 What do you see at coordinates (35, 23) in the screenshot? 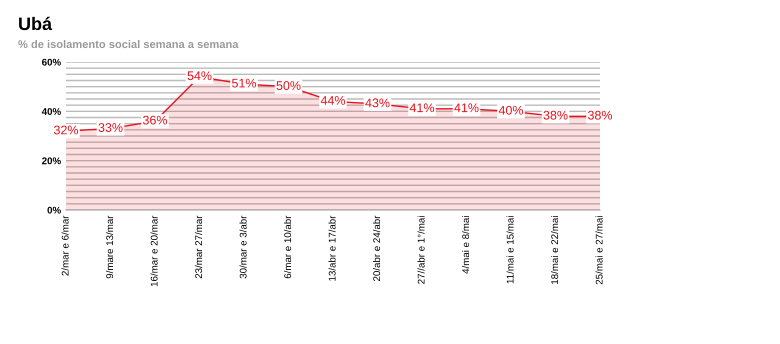
I see `chart-title: Ubá` at bounding box center [35, 23].